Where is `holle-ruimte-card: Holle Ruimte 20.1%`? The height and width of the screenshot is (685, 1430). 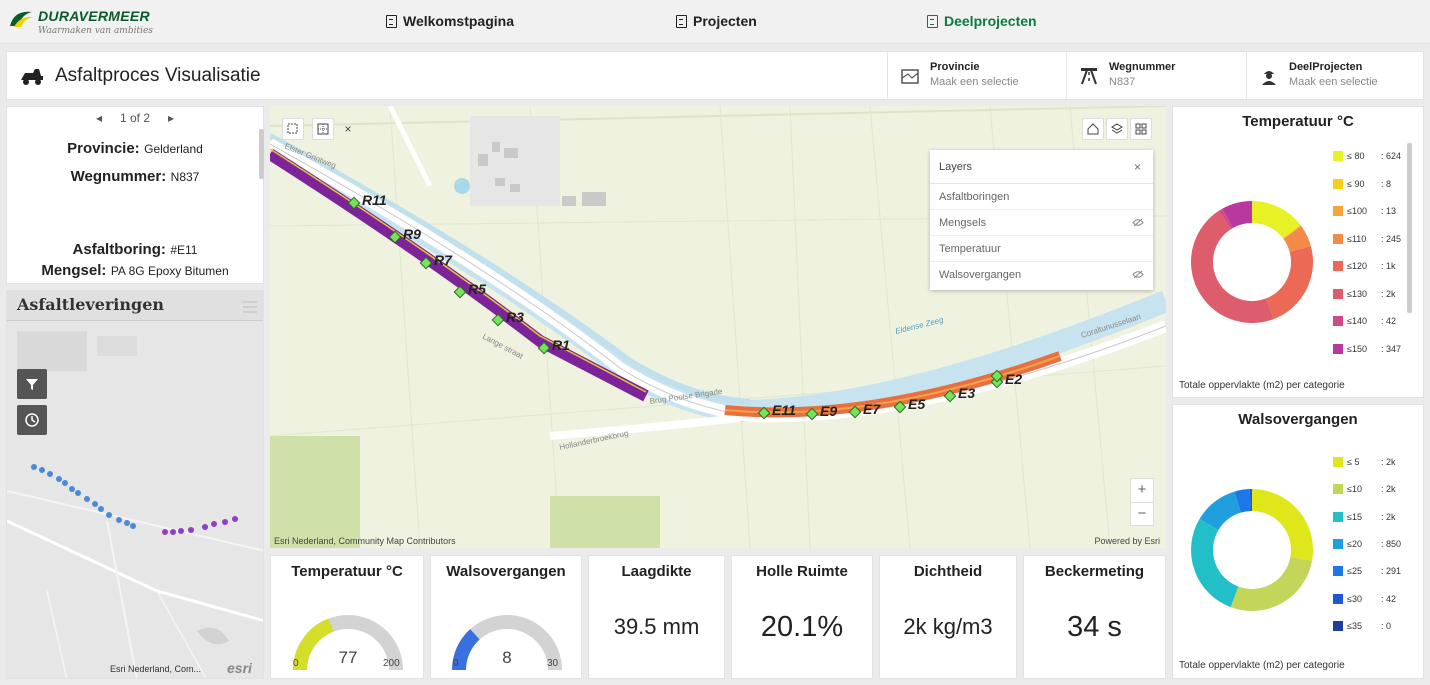 holle-ruimte-card: Holle Ruimte 20.1% is located at coordinates (802, 617).